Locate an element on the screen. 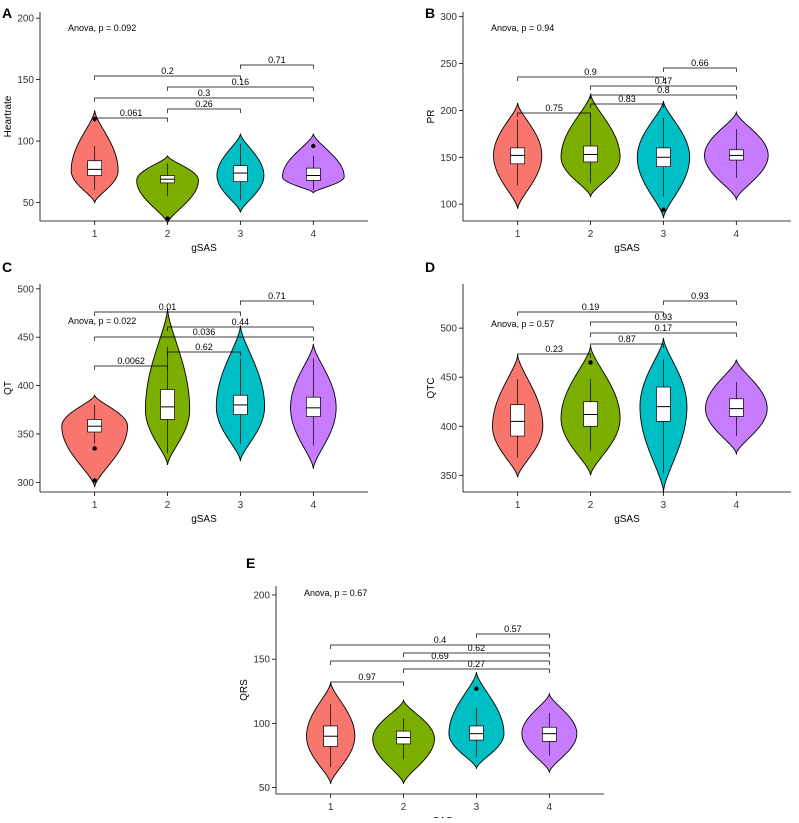 This screenshot has height=823, width=799. panel-letter: D is located at coordinates (430, 267).